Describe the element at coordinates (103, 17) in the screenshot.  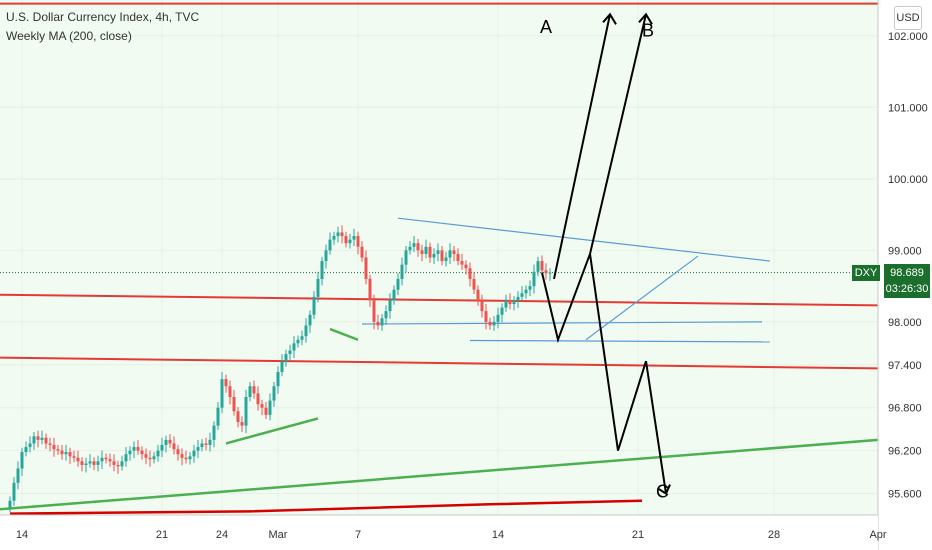
I see `symbol-title: U.S. Dollar Currency Index, 4h, TVC` at that location.